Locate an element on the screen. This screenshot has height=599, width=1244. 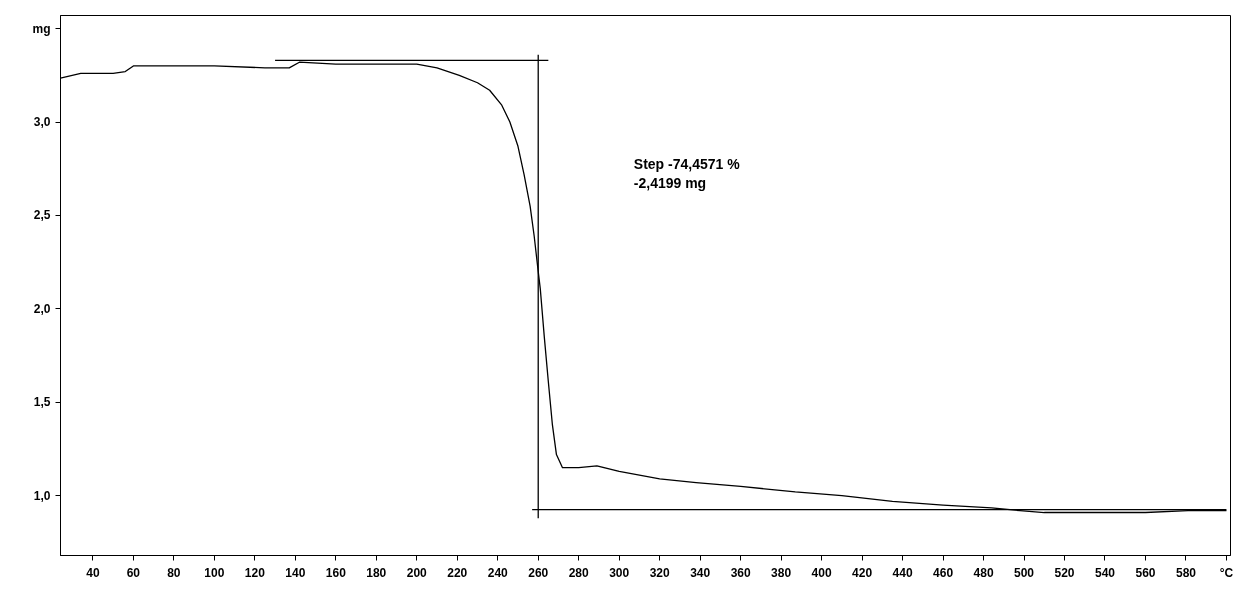
x-tick-label: 500 is located at coordinates (1024, 572).